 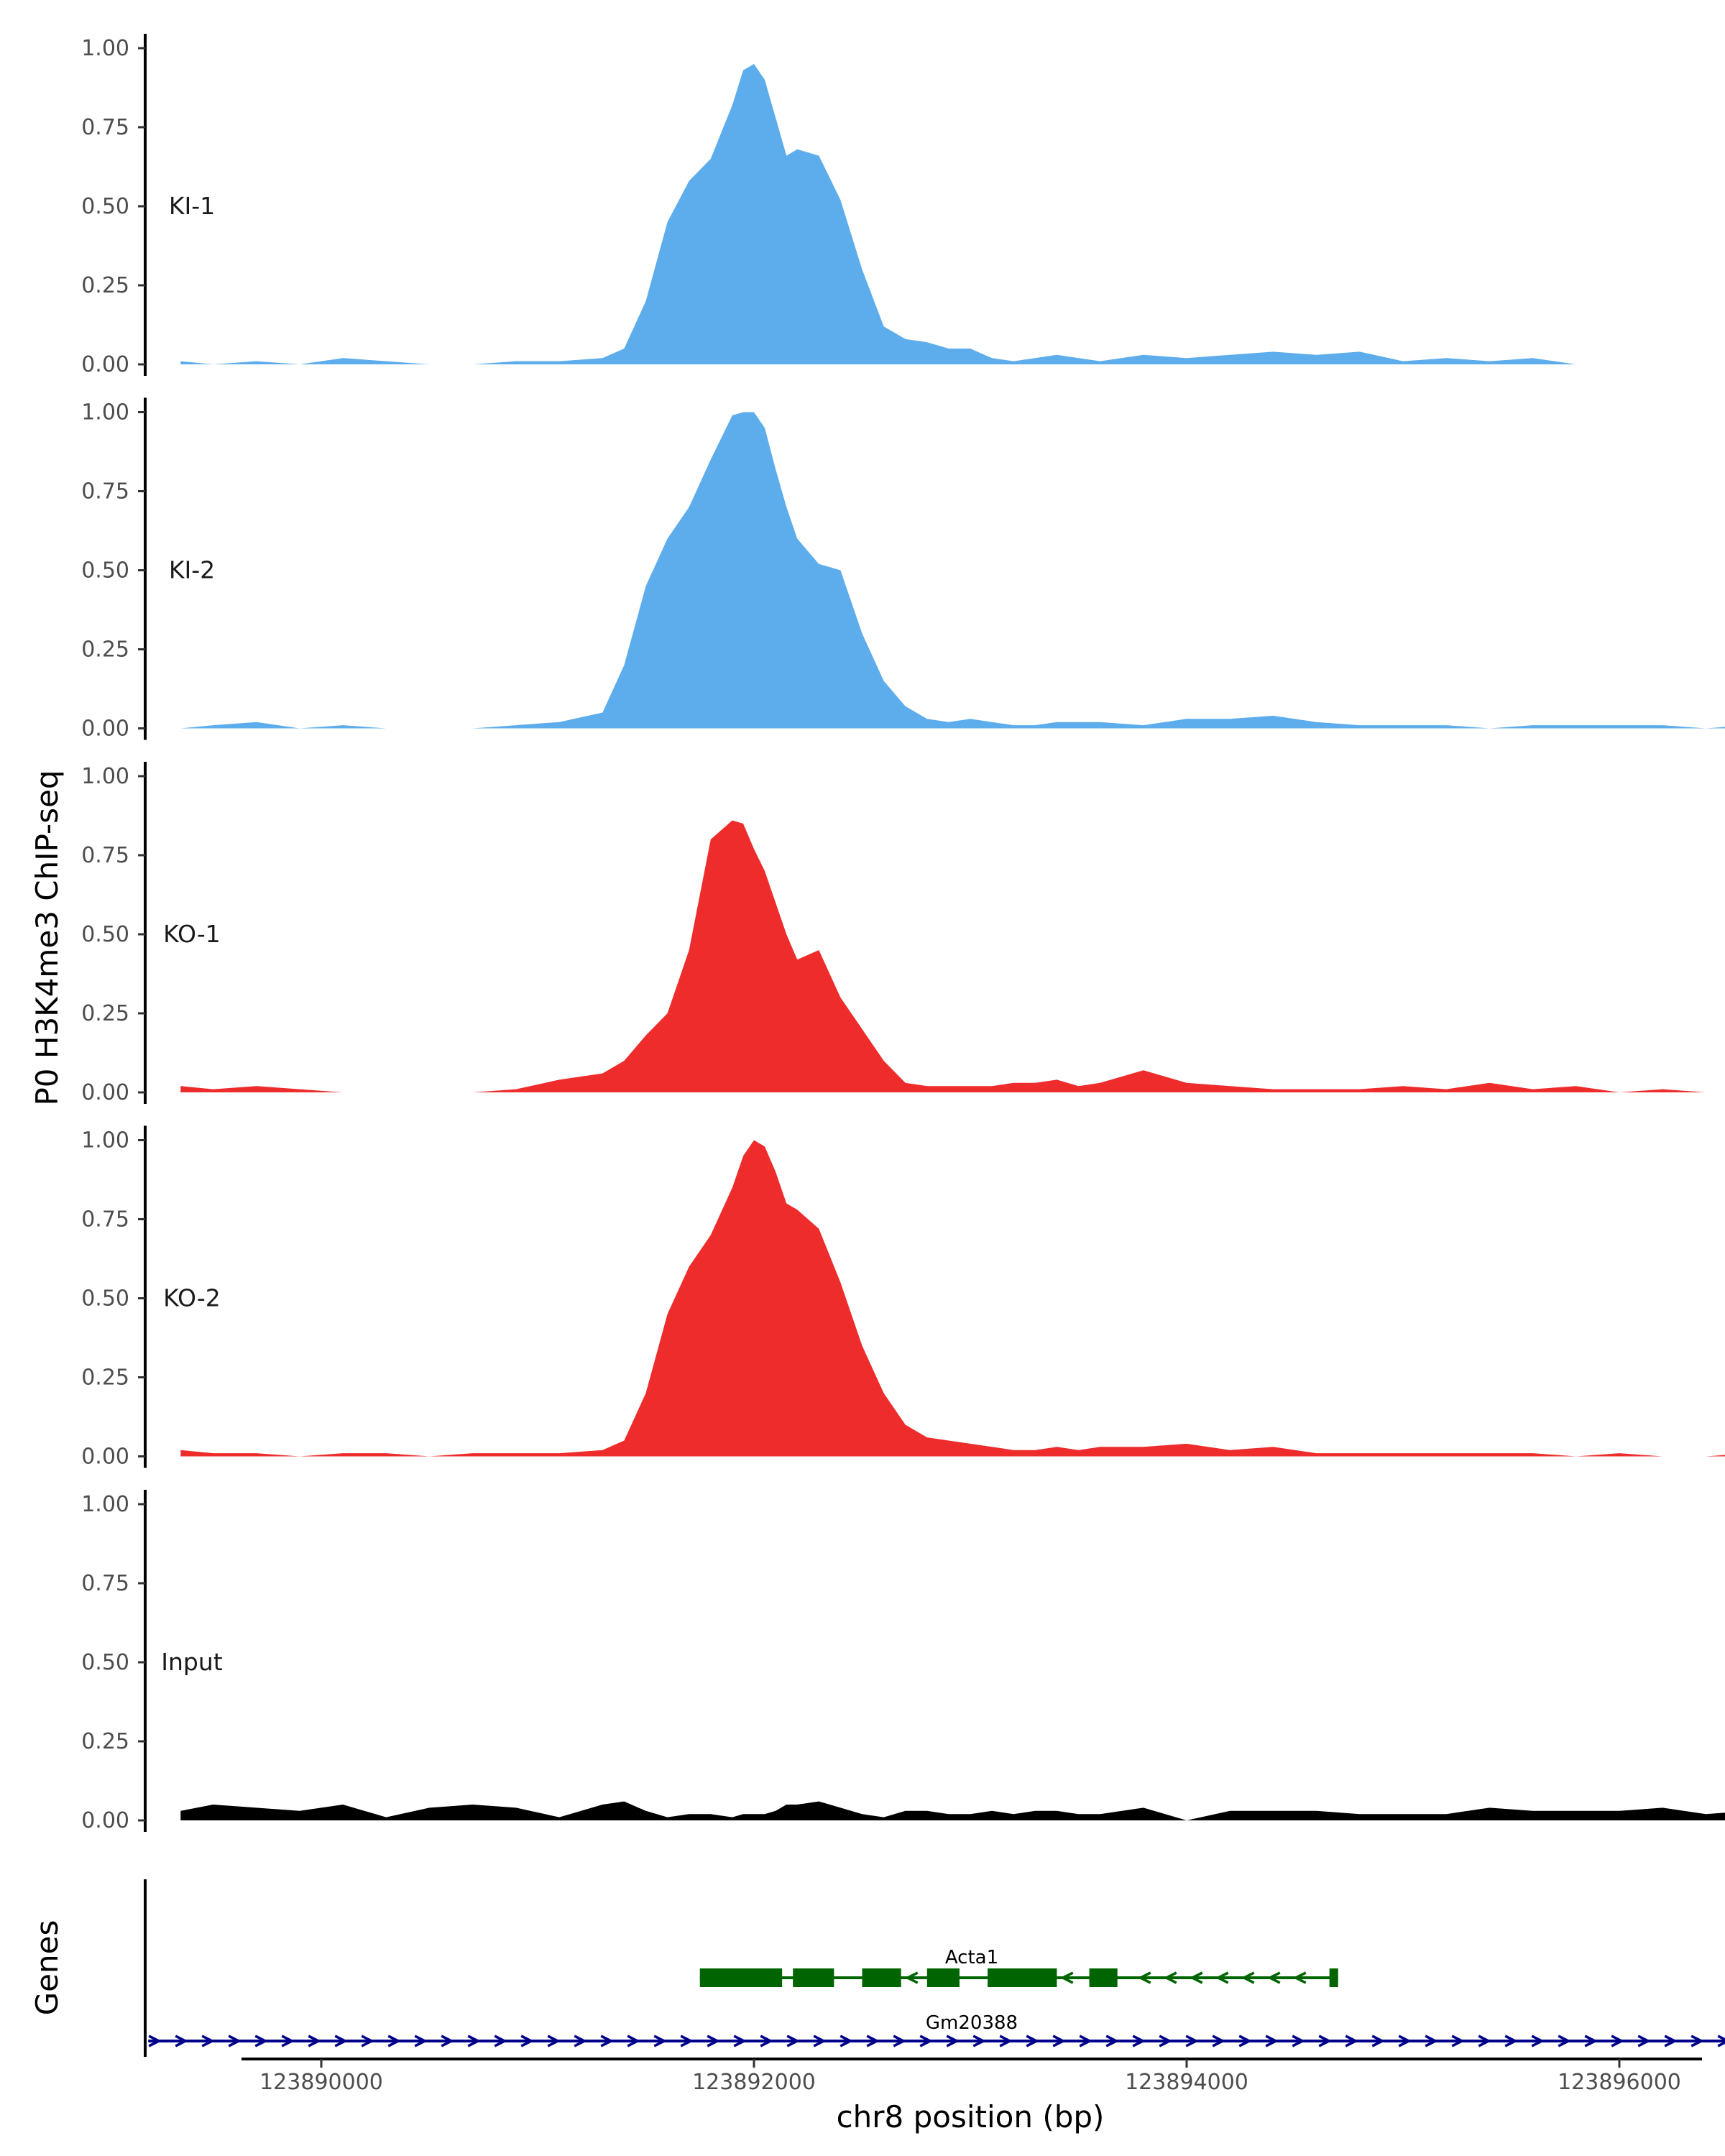 I want to click on track-label: KO-1, so click(x=192, y=934).